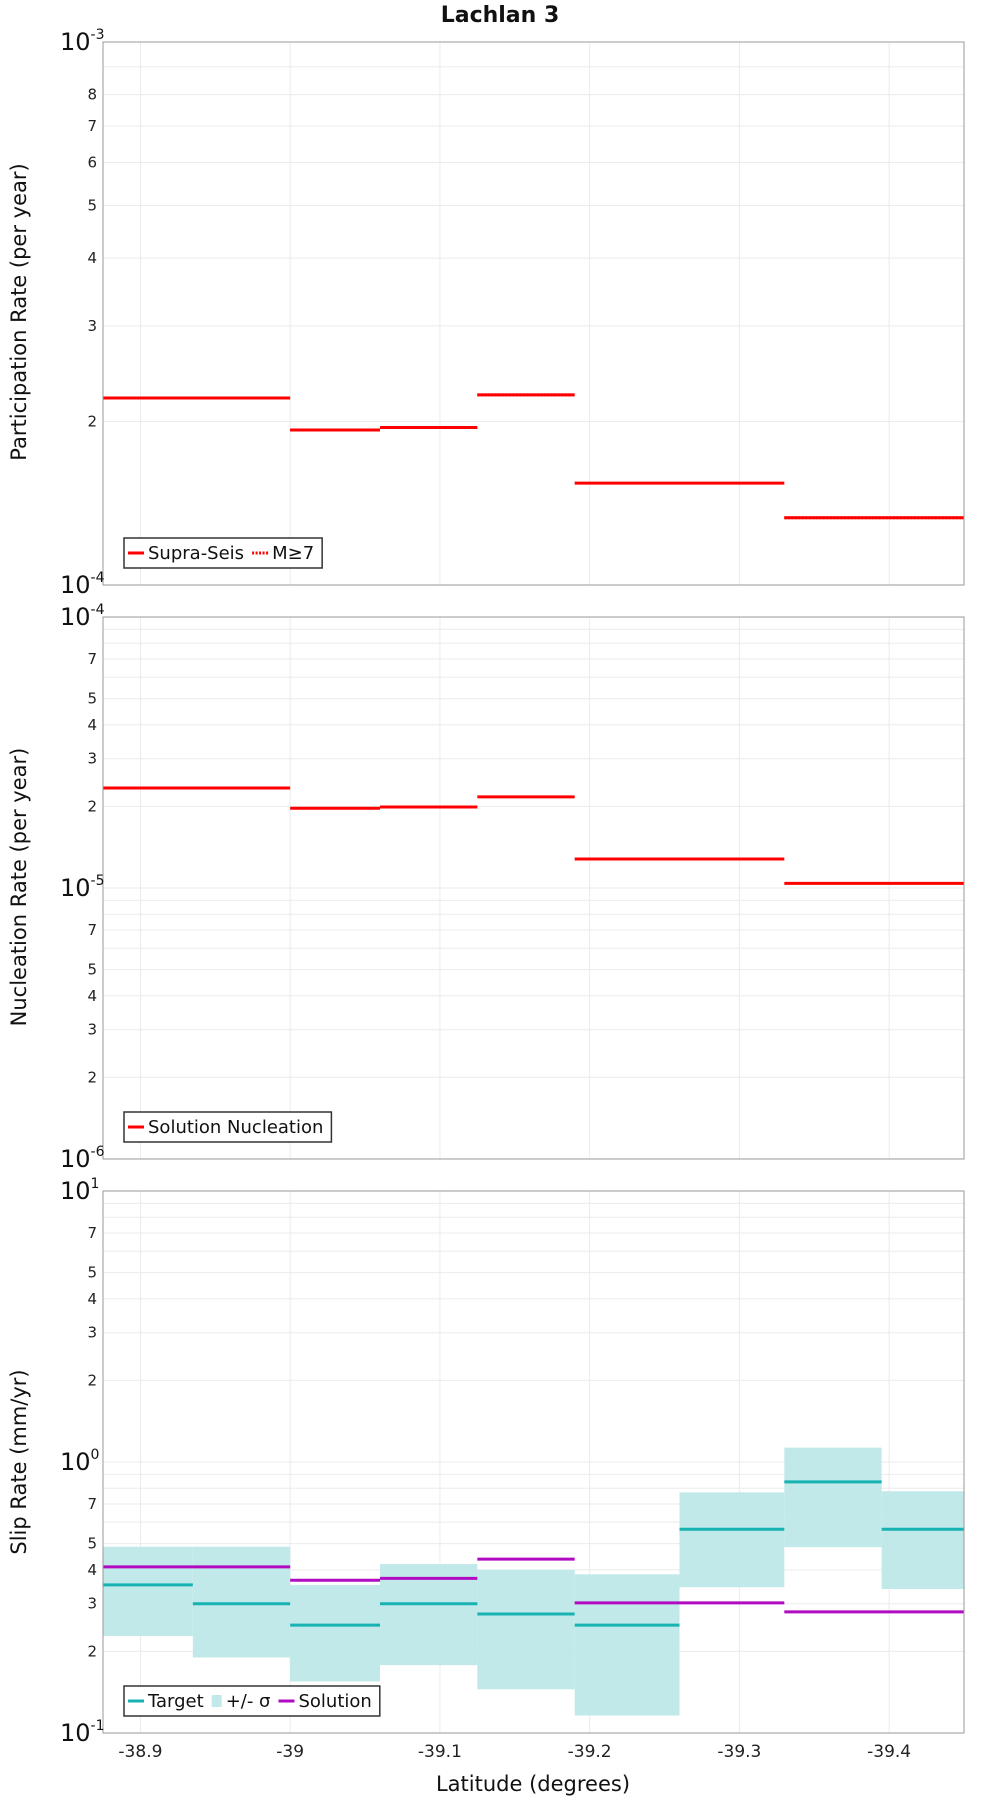 This screenshot has width=1000, height=1800. What do you see at coordinates (235, 1127) in the screenshot?
I see `legend-label: Solution Nucleation` at bounding box center [235, 1127].